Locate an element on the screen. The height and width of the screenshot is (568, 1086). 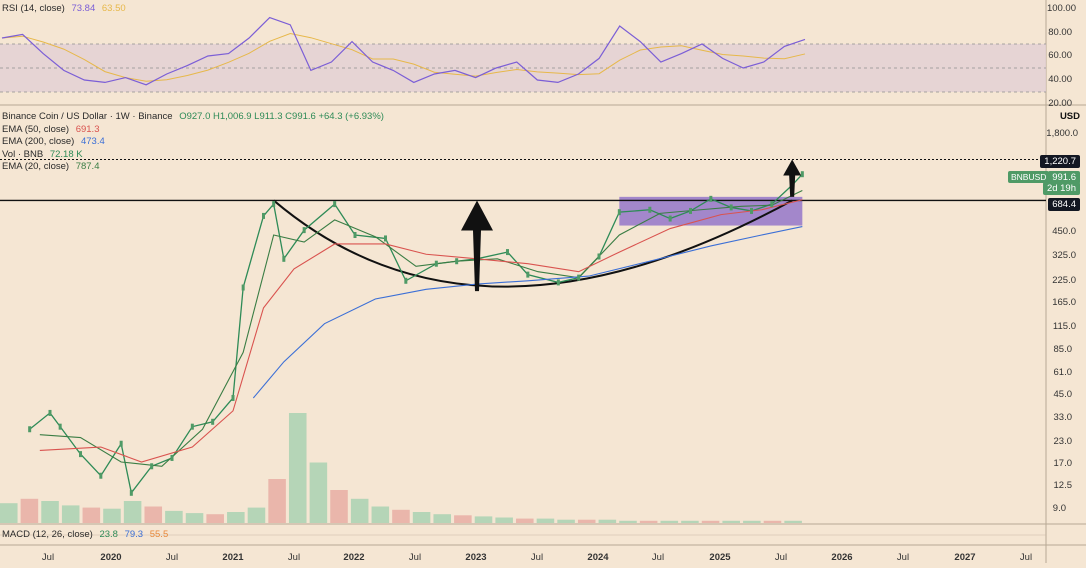
rsi-legend: RSI (14, close) 73.84 63.50 is located at coordinates (64, 9).